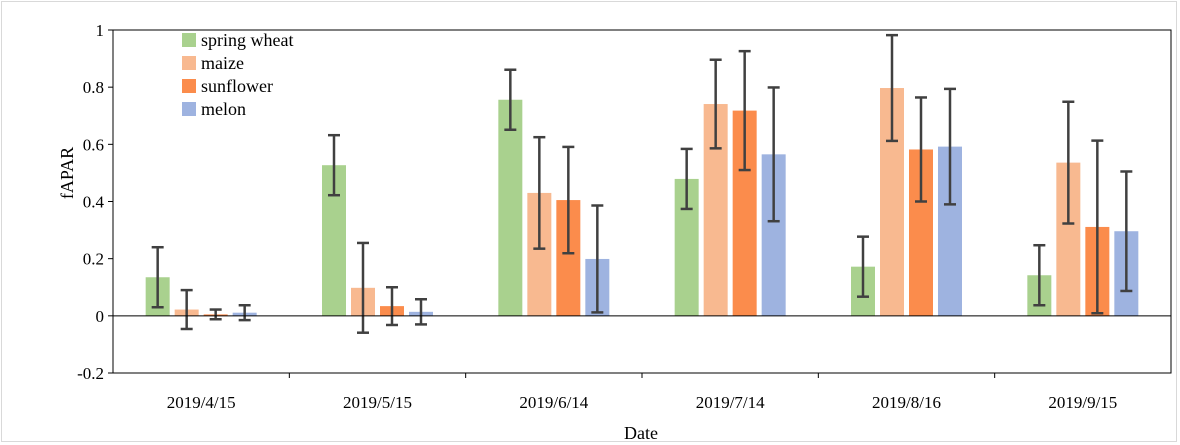 This screenshot has width=1180, height=445. Describe the element at coordinates (237, 86) in the screenshot. I see `legend-label: sunflower` at that location.